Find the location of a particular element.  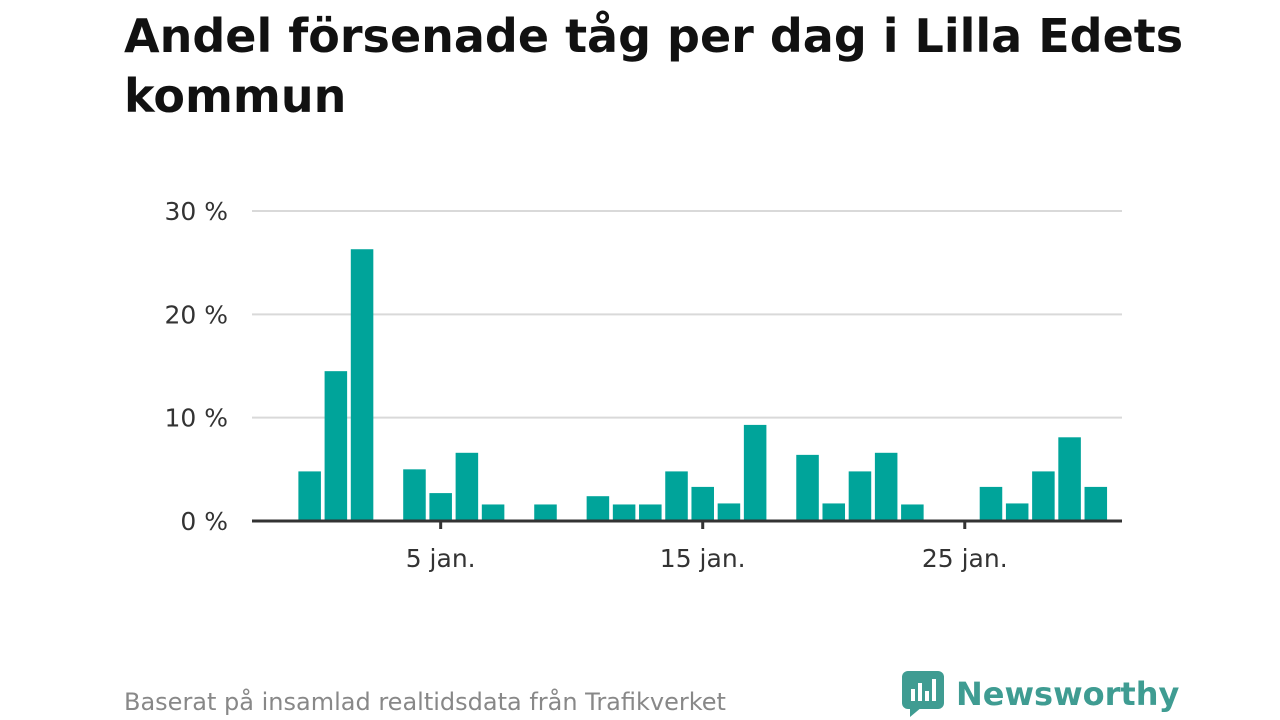

brand-name: Newsworthy is located at coordinates (1068, 694).